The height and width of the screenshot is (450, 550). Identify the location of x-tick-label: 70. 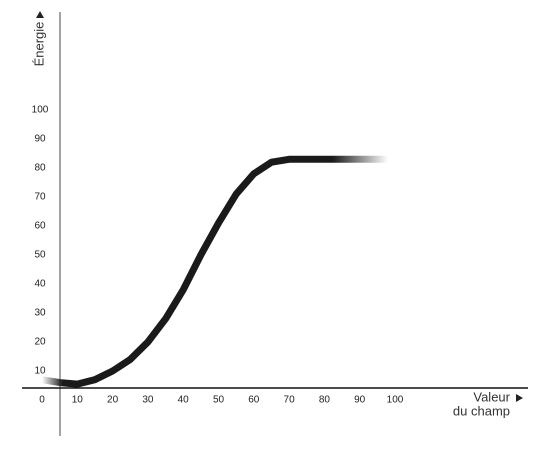
(290, 400).